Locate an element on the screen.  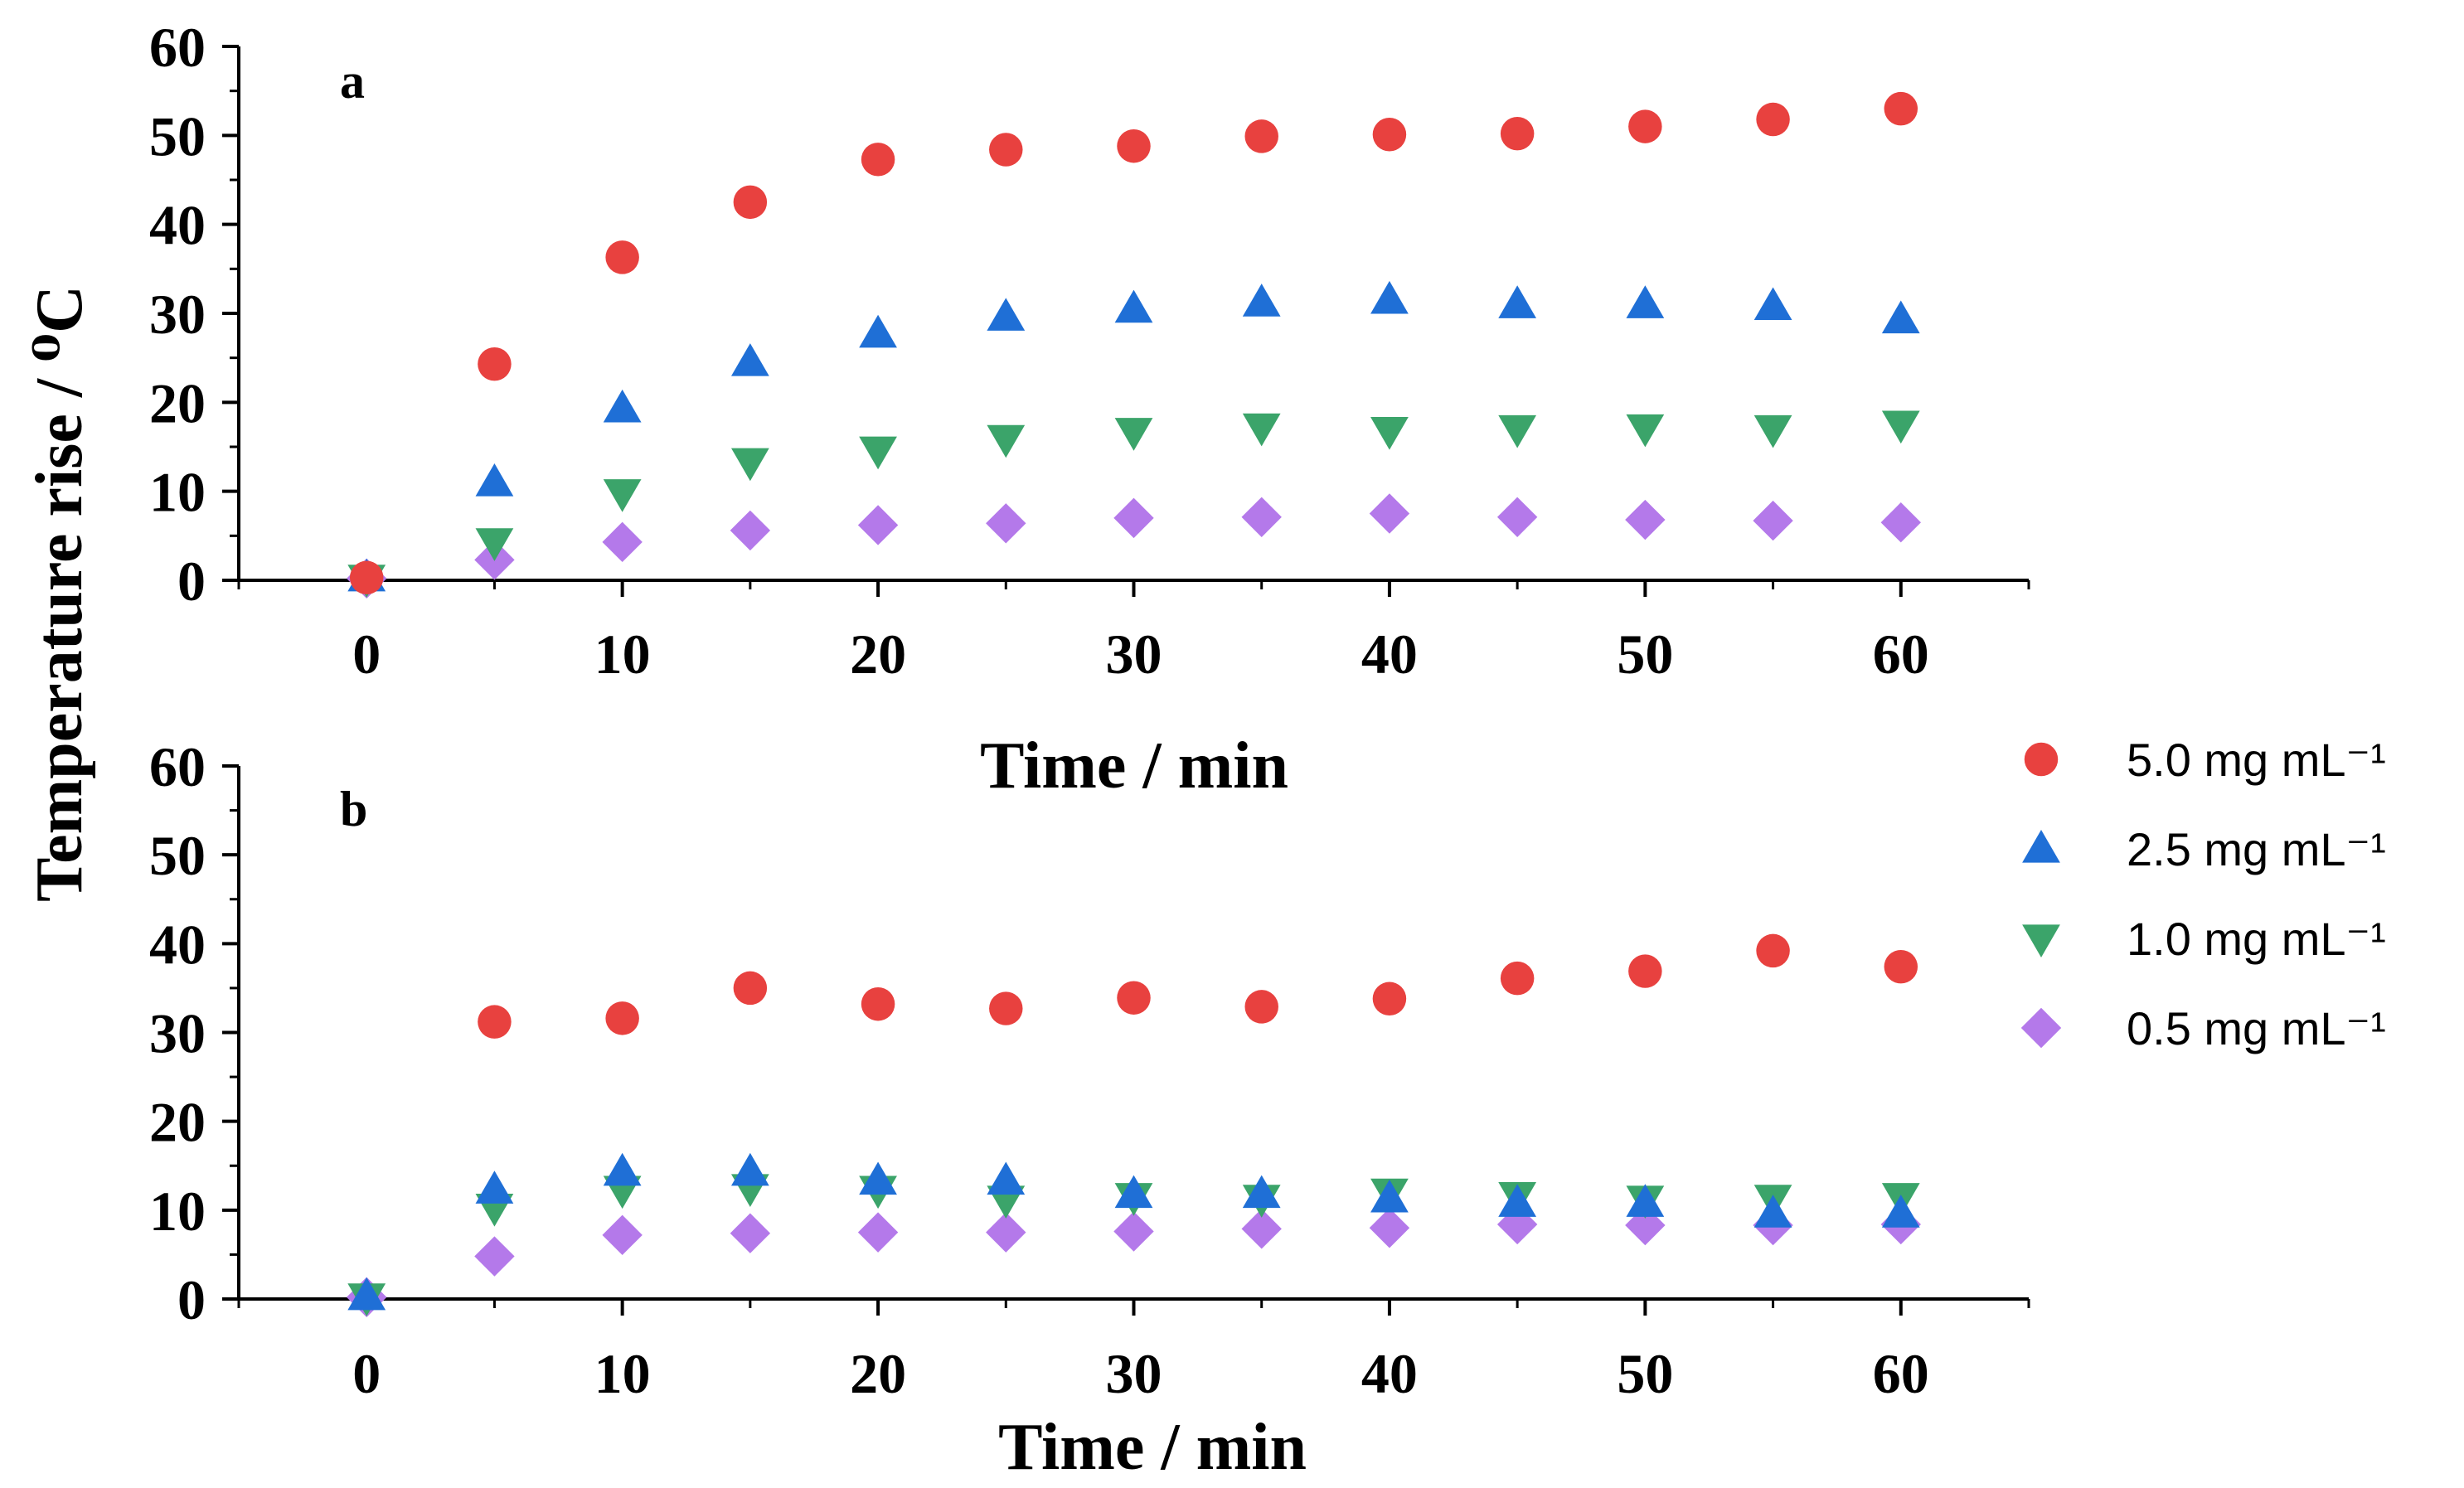
panel-label: a is located at coordinates (353, 81).